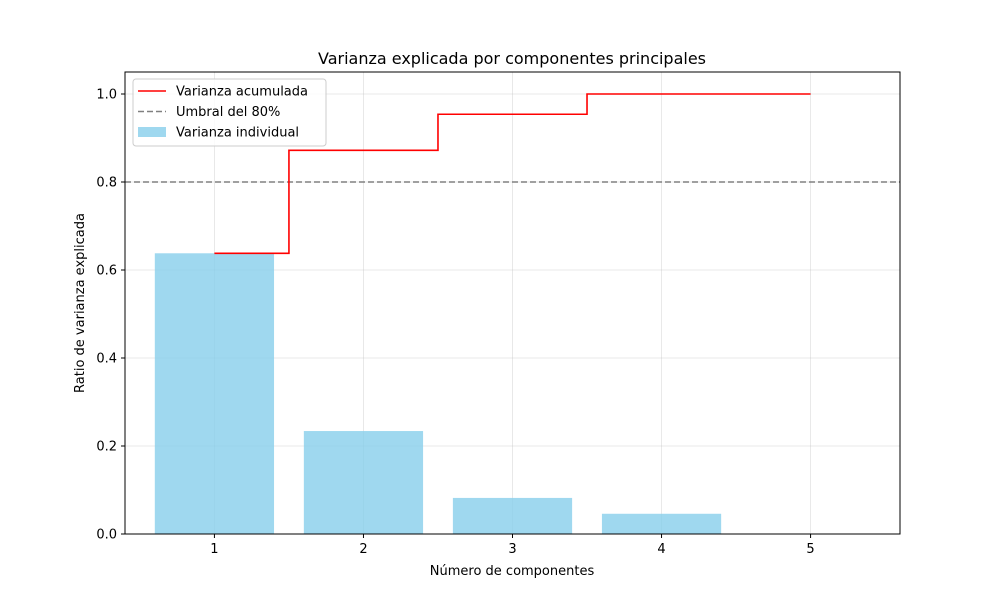 The height and width of the screenshot is (600, 1000). I want to click on y-tick-label: 0.8, so click(106, 183).